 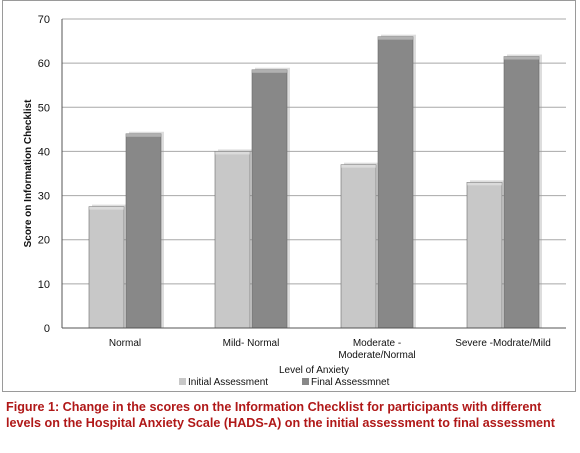 I want to click on category-label: Moderate/Normal, so click(x=376, y=355).